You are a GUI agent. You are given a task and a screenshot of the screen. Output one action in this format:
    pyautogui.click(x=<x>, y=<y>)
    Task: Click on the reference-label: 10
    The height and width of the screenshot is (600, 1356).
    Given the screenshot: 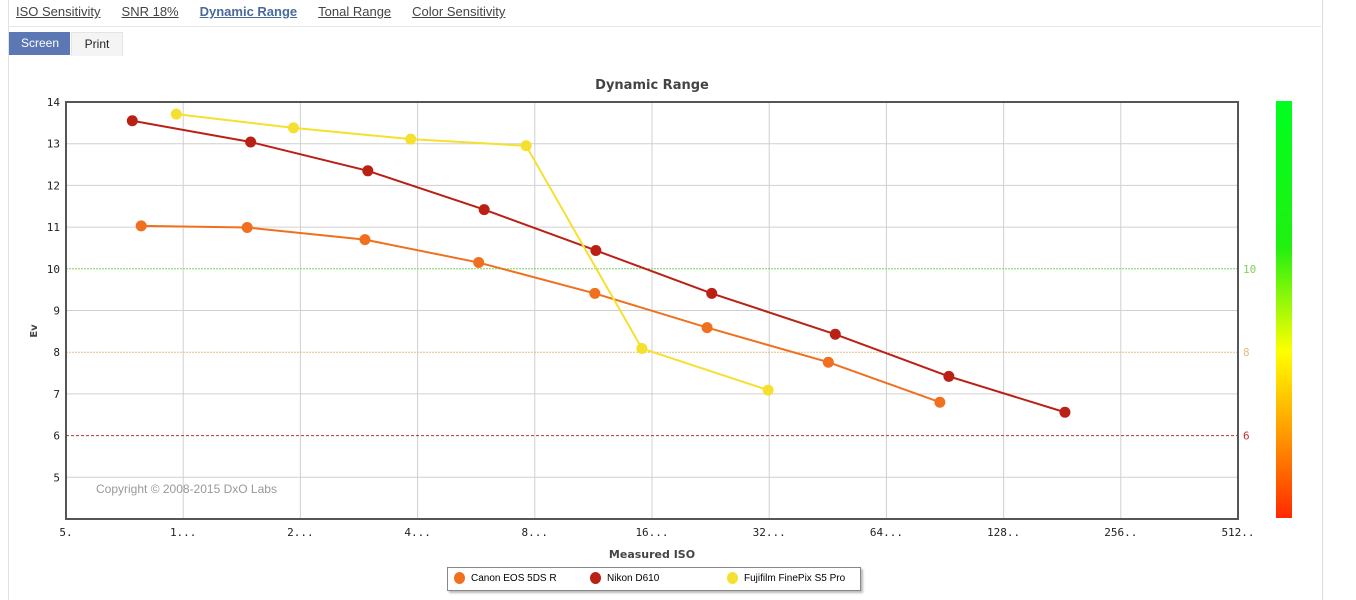 What is the action you would take?
    pyautogui.click(x=1249, y=269)
    